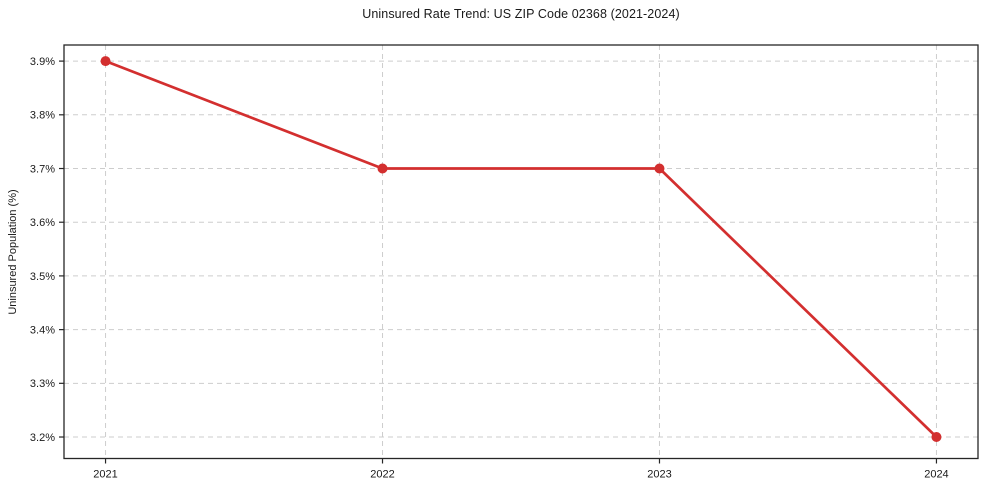  Describe the element at coordinates (936, 475) in the screenshot. I see `x-tick-label: 2024` at that location.